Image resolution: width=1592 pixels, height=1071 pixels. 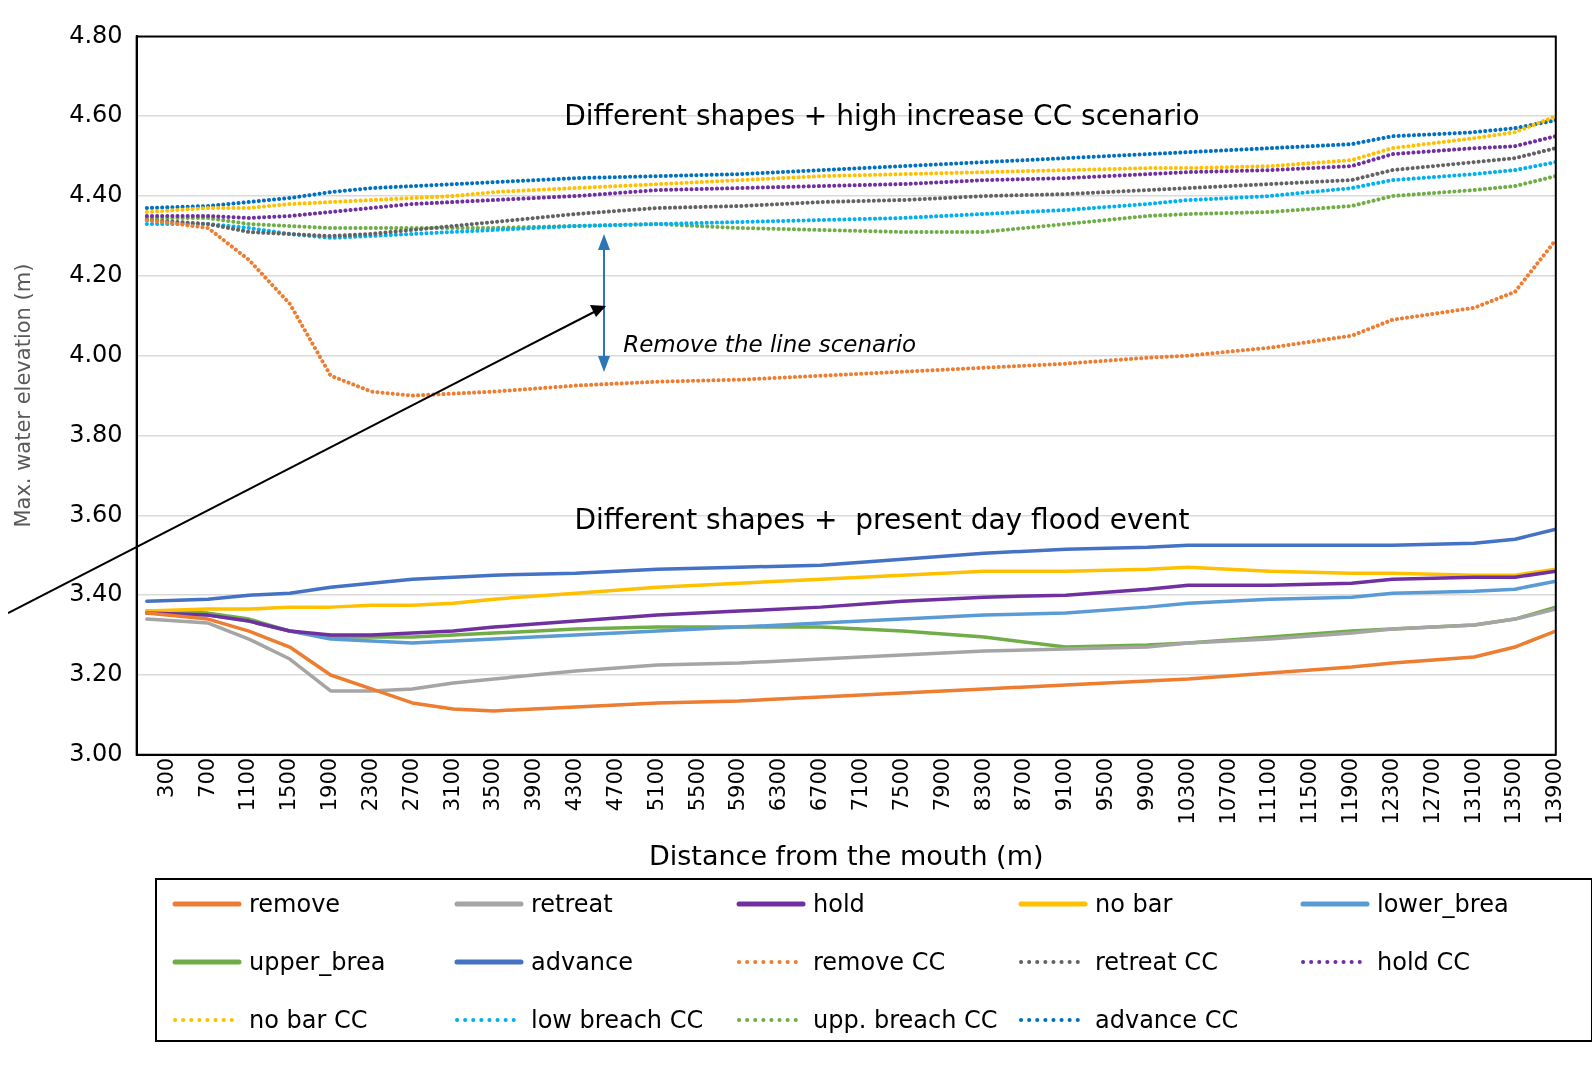 I want to click on legend-label: hold CC, so click(x=1423, y=962).